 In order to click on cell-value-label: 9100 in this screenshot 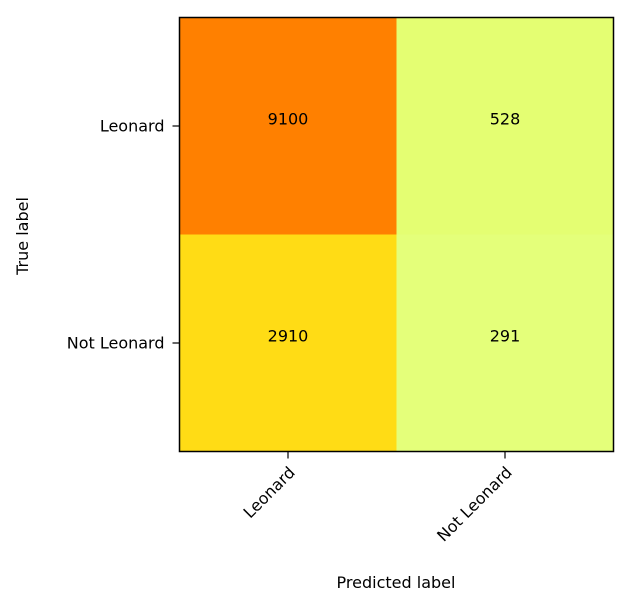, I will do `click(288, 119)`.